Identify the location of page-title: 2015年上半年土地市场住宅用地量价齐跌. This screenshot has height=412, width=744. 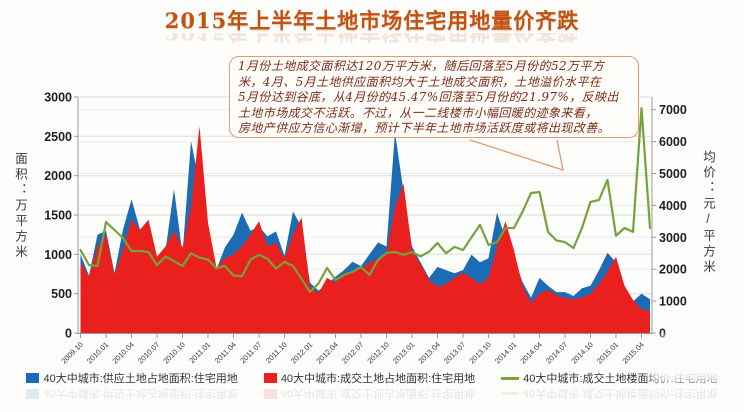
(372, 20).